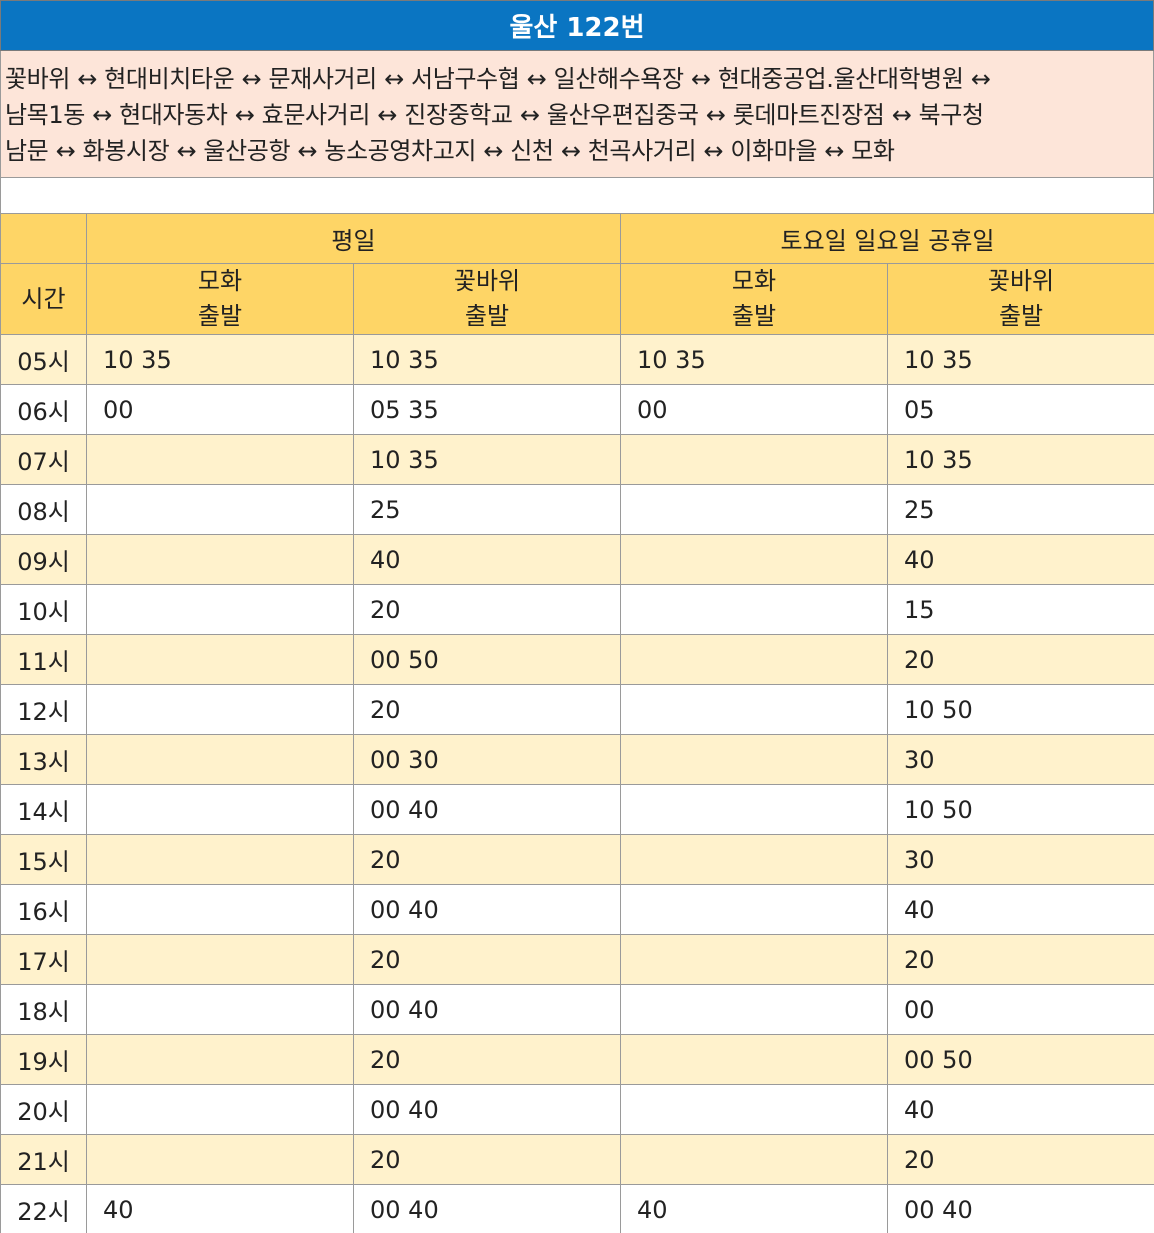  What do you see at coordinates (754, 359) in the screenshot?
I see `weekend-mohwa-cell: 10 35` at bounding box center [754, 359].